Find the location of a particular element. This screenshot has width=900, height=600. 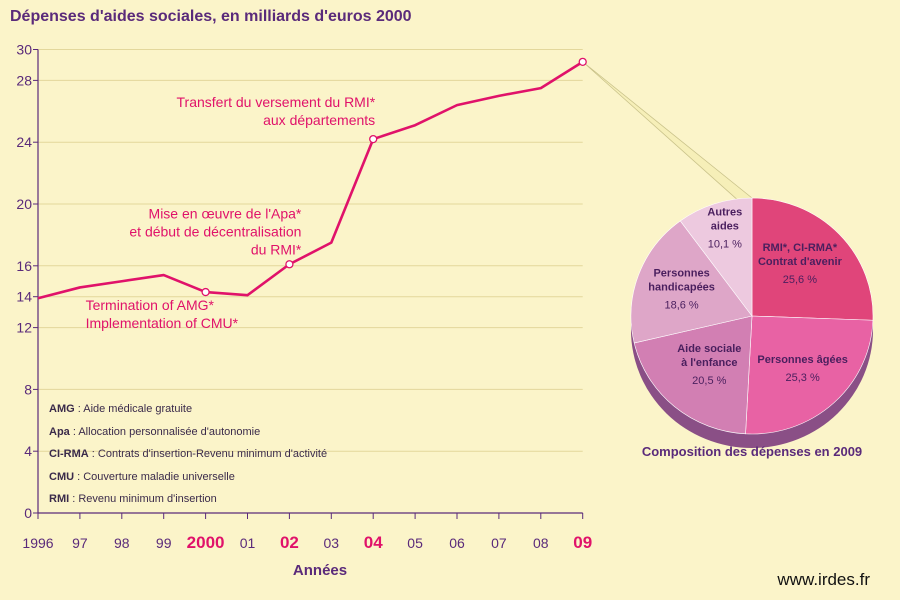

x-tick-label: 07 is located at coordinates (499, 543).